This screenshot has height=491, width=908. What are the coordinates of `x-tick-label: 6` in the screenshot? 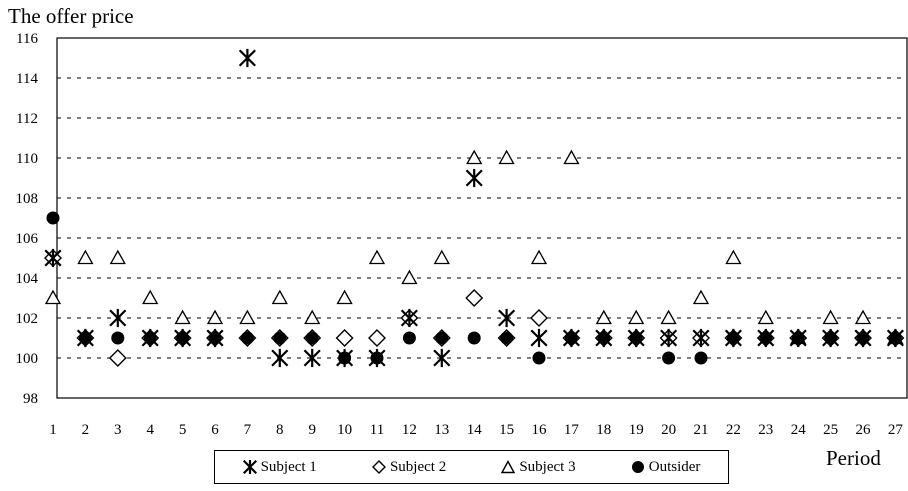 It's located at (215, 430).